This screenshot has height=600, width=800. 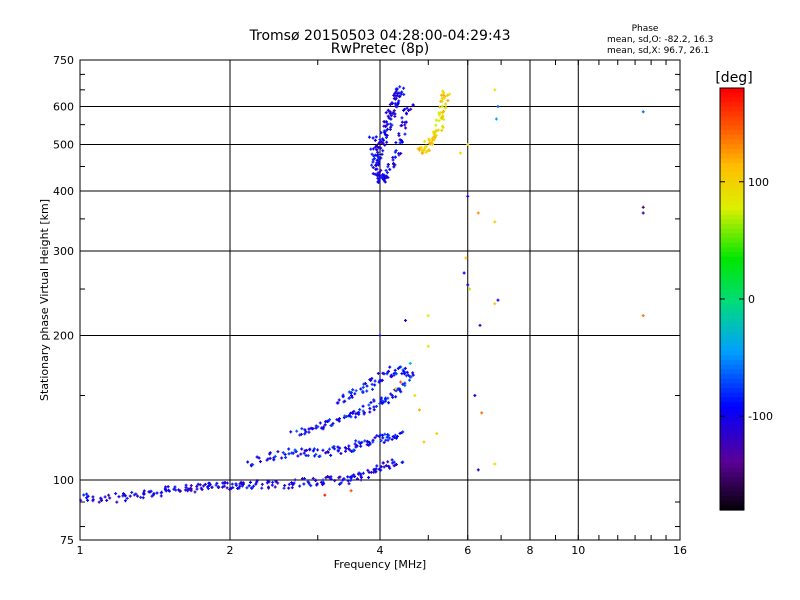 I want to click on y-tick-label: 75, so click(x=67, y=540).